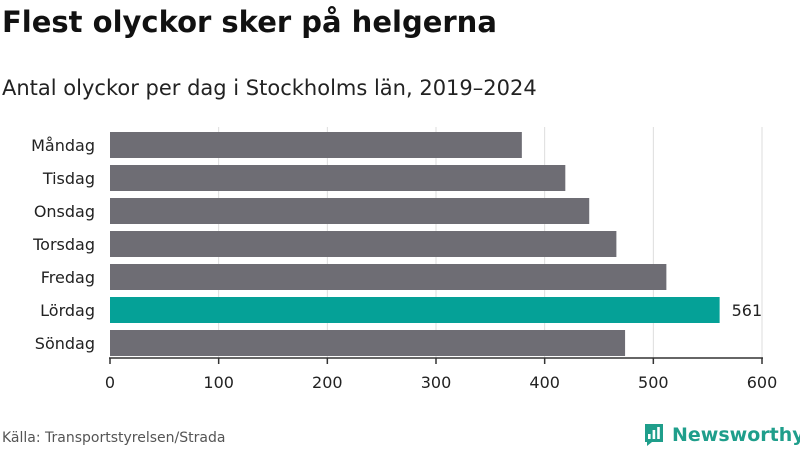 Image resolution: width=800 pixels, height=450 pixels. What do you see at coordinates (218, 382) in the screenshot?
I see `x-tick-label: 100` at bounding box center [218, 382].